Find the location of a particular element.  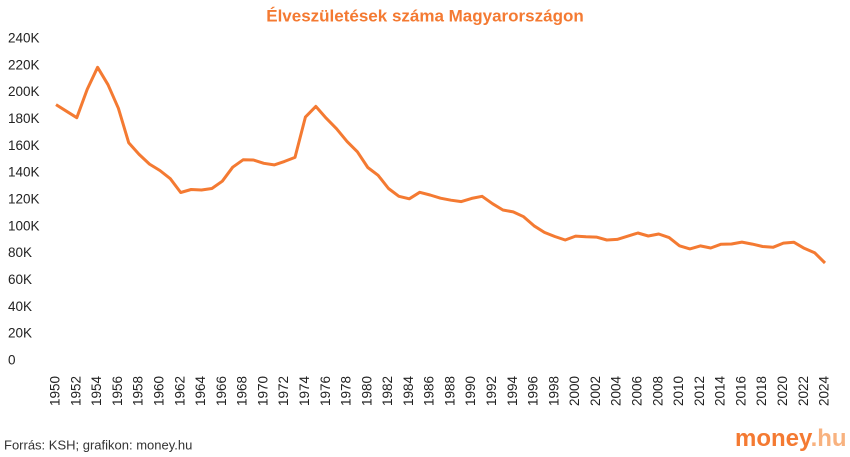

x-tick-label: 1996 is located at coordinates (533, 391).